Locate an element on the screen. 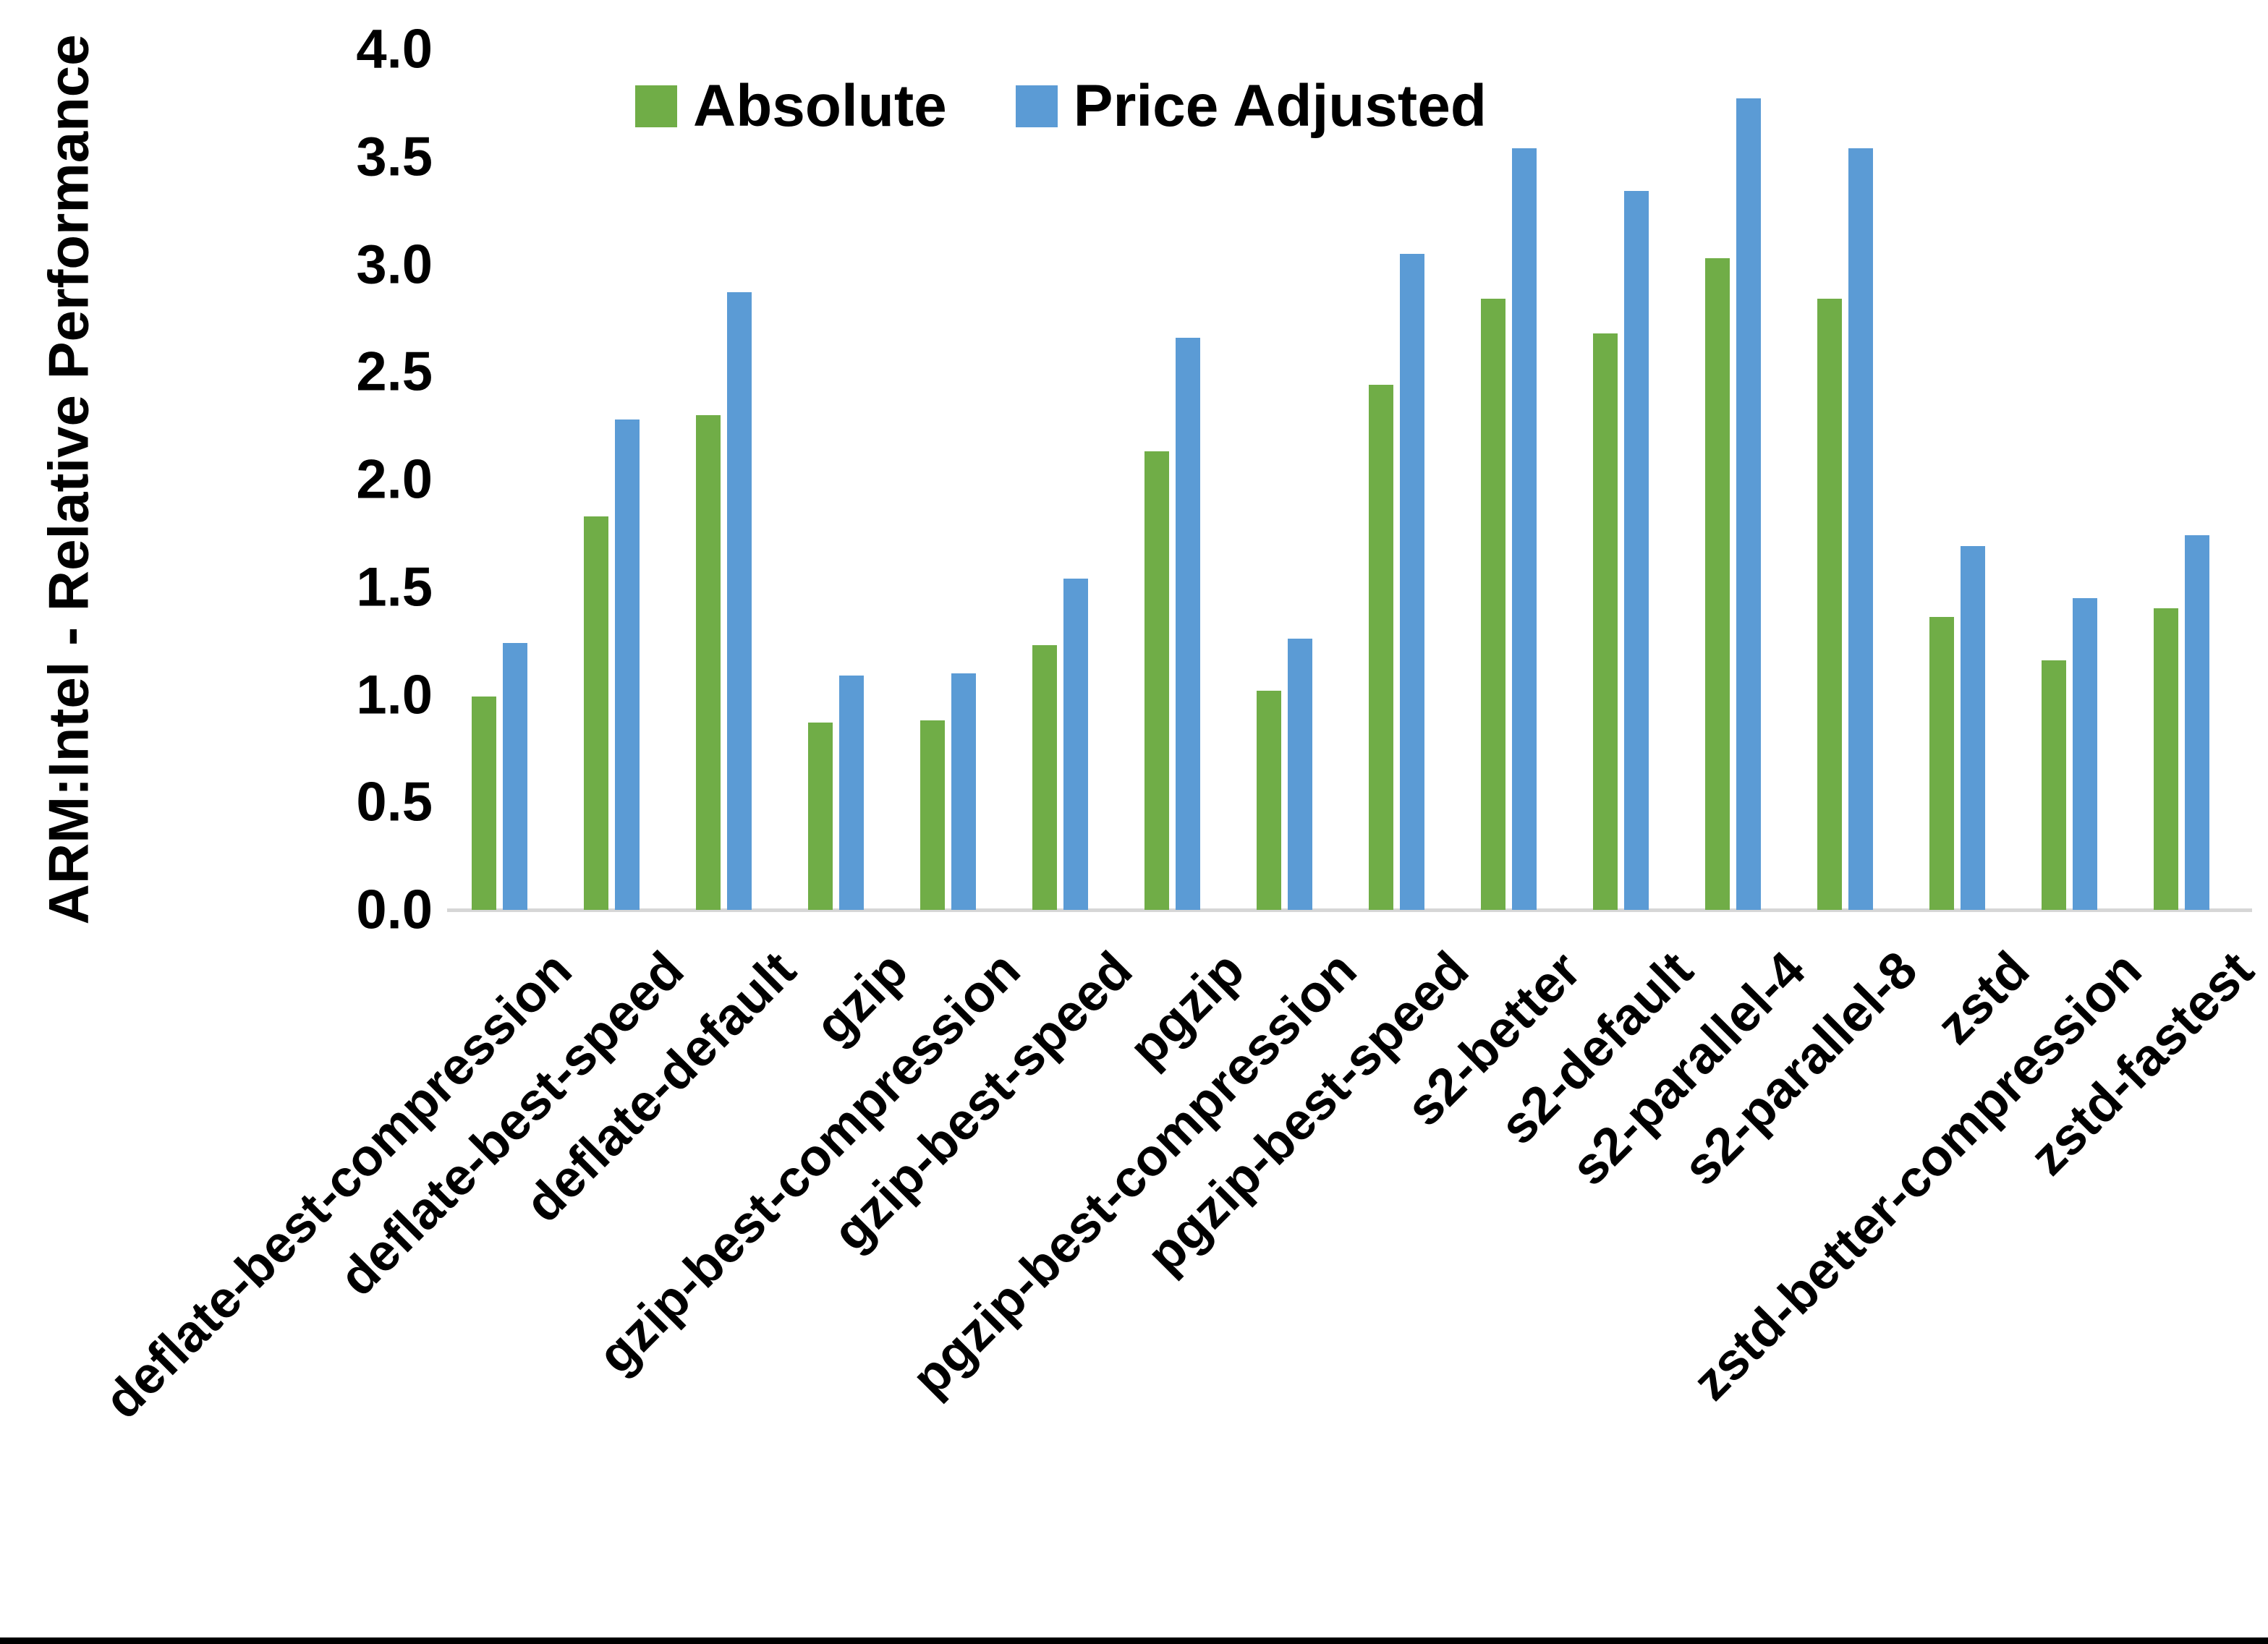 The width and height of the screenshot is (2268, 1644). bar-price-adjusted-pgzip is located at coordinates (1188, 624).